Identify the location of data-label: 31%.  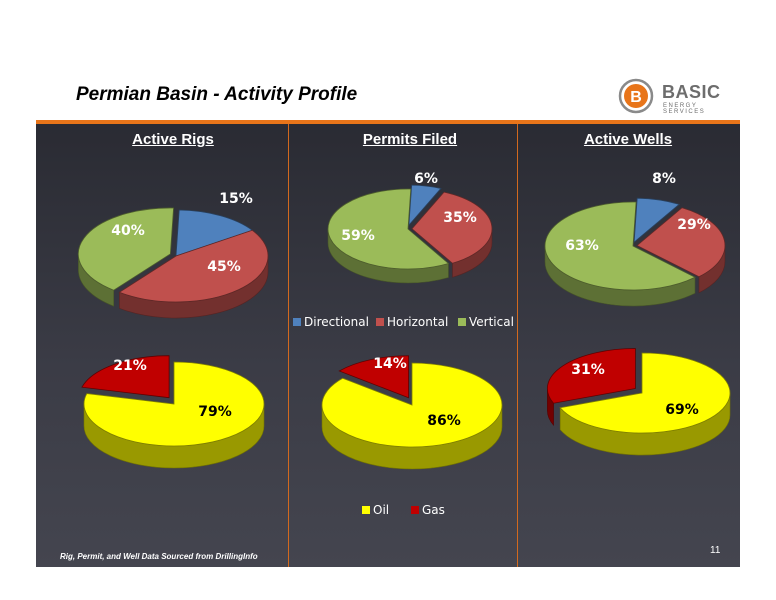
(588, 370).